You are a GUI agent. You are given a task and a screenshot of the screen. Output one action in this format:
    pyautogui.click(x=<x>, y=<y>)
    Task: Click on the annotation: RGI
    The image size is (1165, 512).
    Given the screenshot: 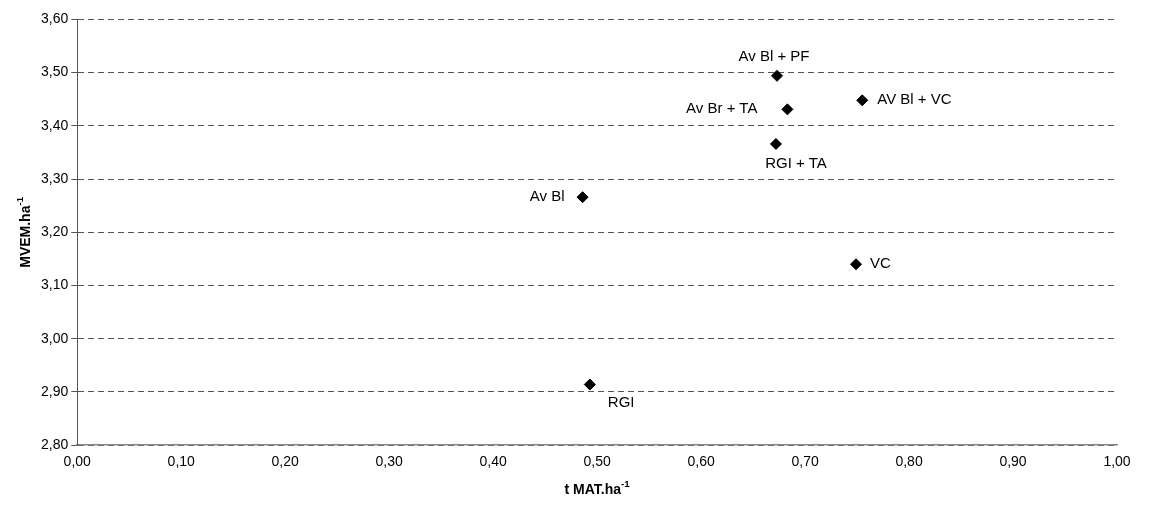 What is the action you would take?
    pyautogui.click(x=621, y=401)
    